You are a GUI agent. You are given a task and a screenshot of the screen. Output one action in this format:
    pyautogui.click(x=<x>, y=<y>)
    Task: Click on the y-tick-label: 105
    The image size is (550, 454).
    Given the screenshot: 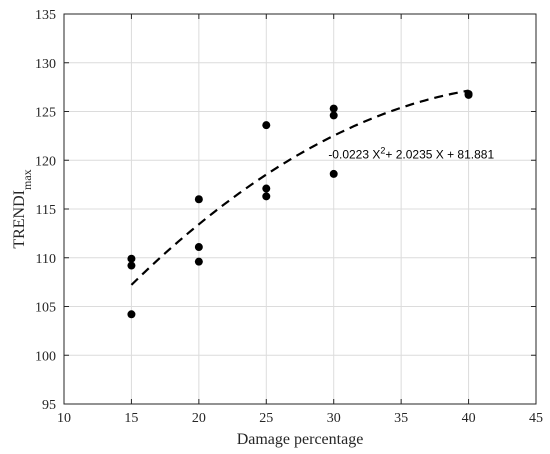 What is the action you would take?
    pyautogui.click(x=45, y=308)
    